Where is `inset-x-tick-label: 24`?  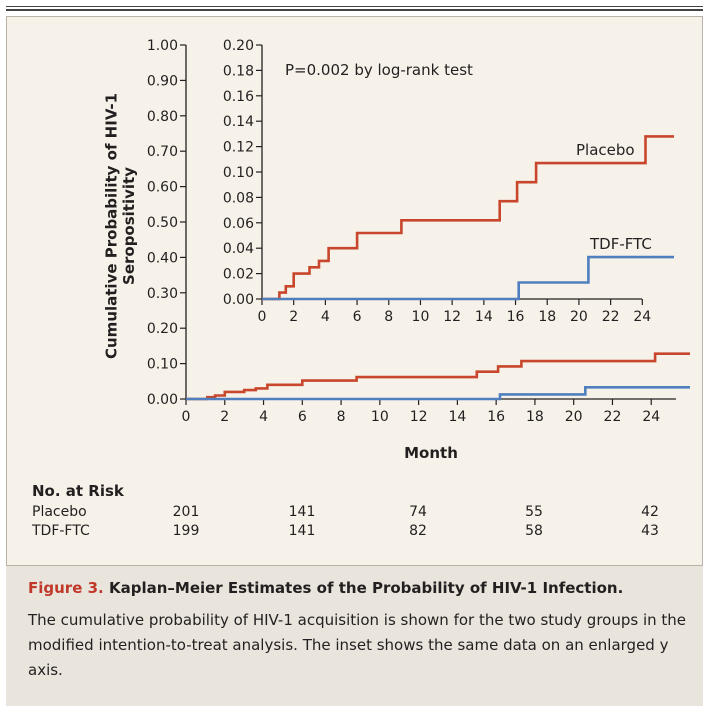
inset-x-tick-label: 24 is located at coordinates (642, 317).